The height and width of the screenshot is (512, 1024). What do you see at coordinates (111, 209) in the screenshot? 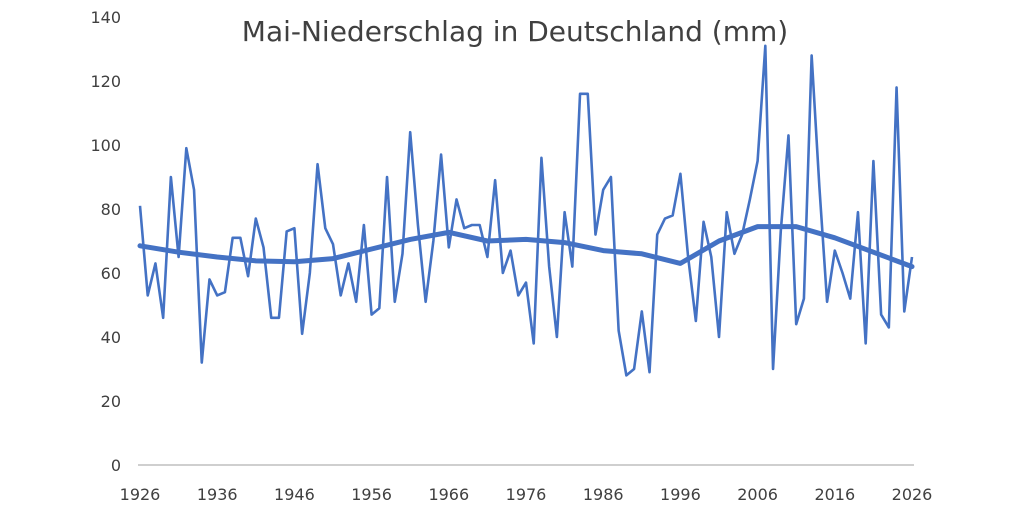
I see `y-tick-label: 80` at bounding box center [111, 209].